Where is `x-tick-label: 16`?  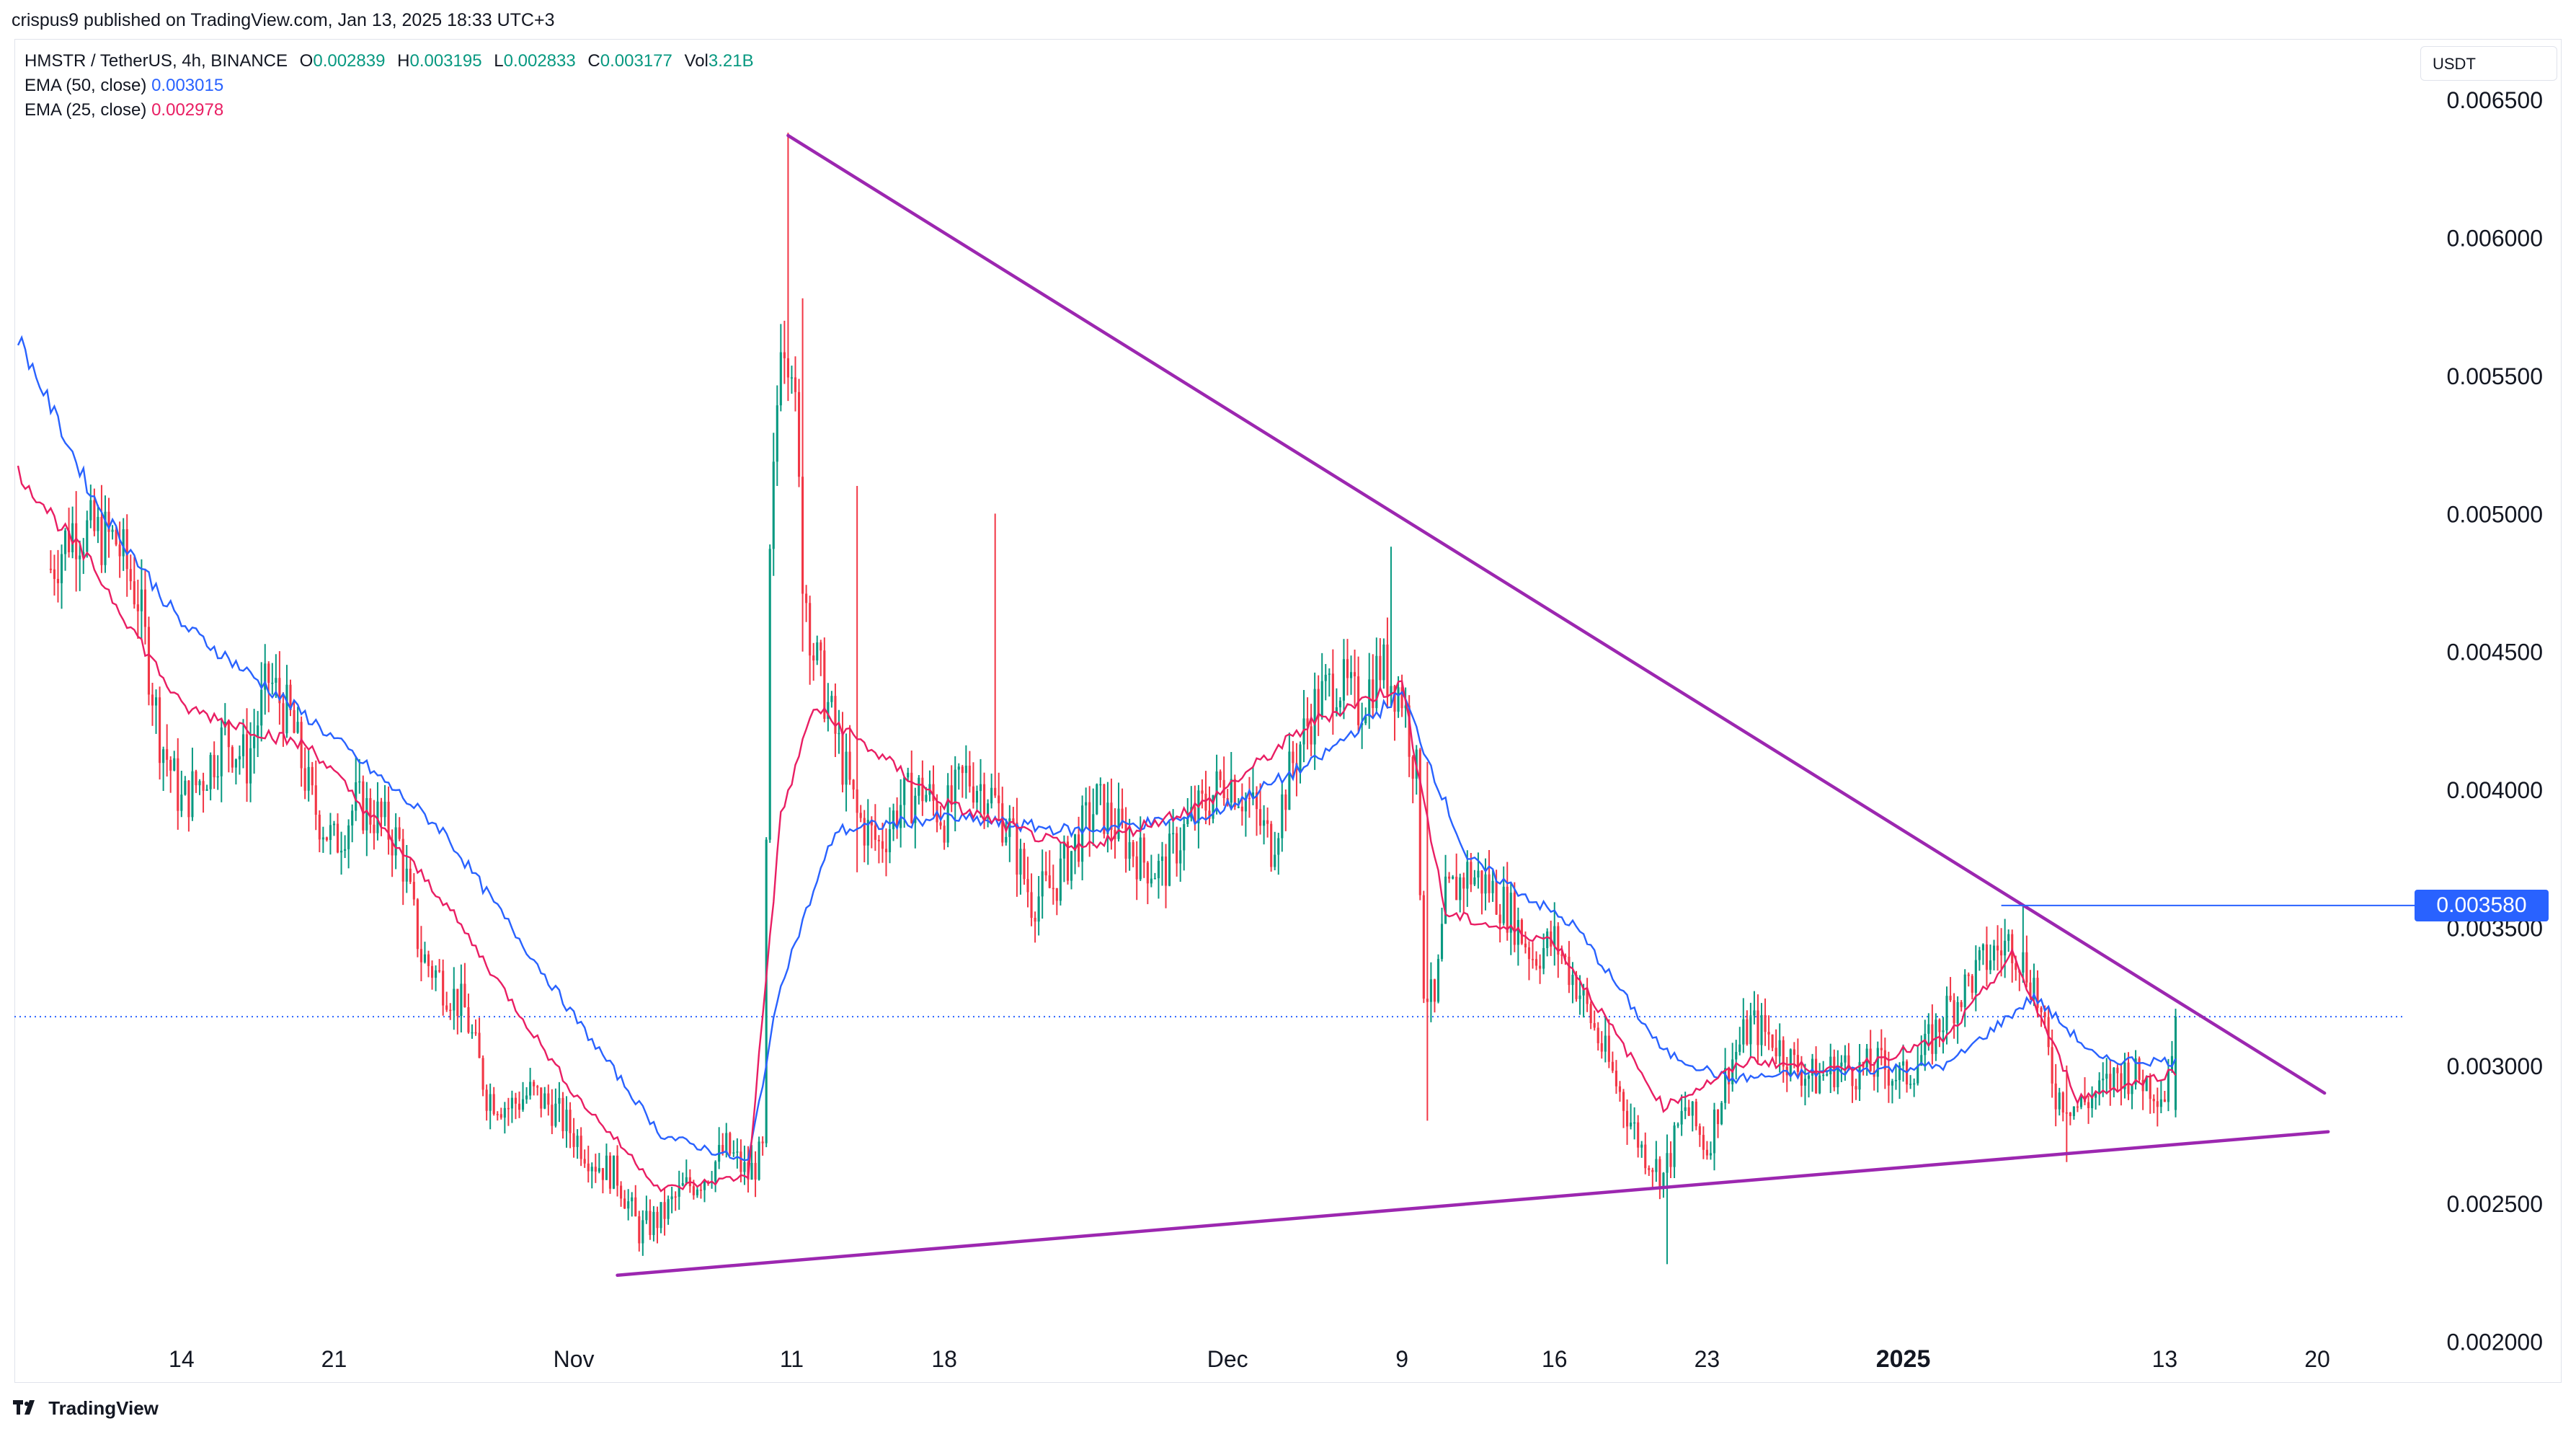 x-tick-label: 16 is located at coordinates (1555, 1359).